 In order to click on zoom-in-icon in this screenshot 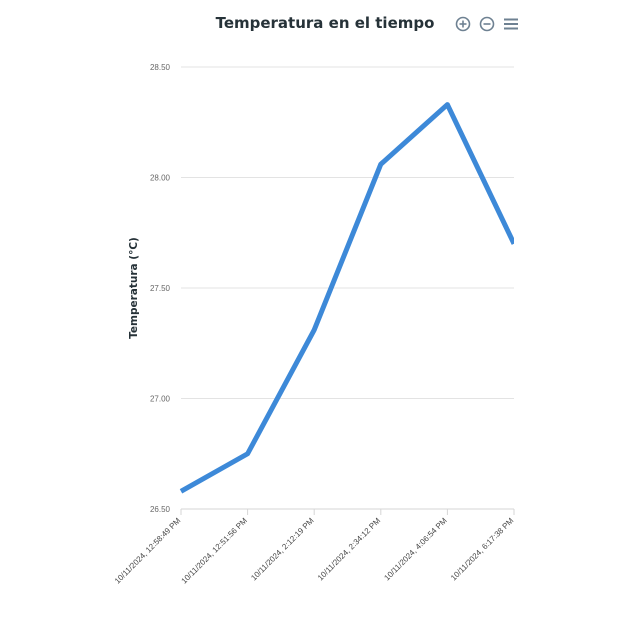, I will do `click(463, 24)`.